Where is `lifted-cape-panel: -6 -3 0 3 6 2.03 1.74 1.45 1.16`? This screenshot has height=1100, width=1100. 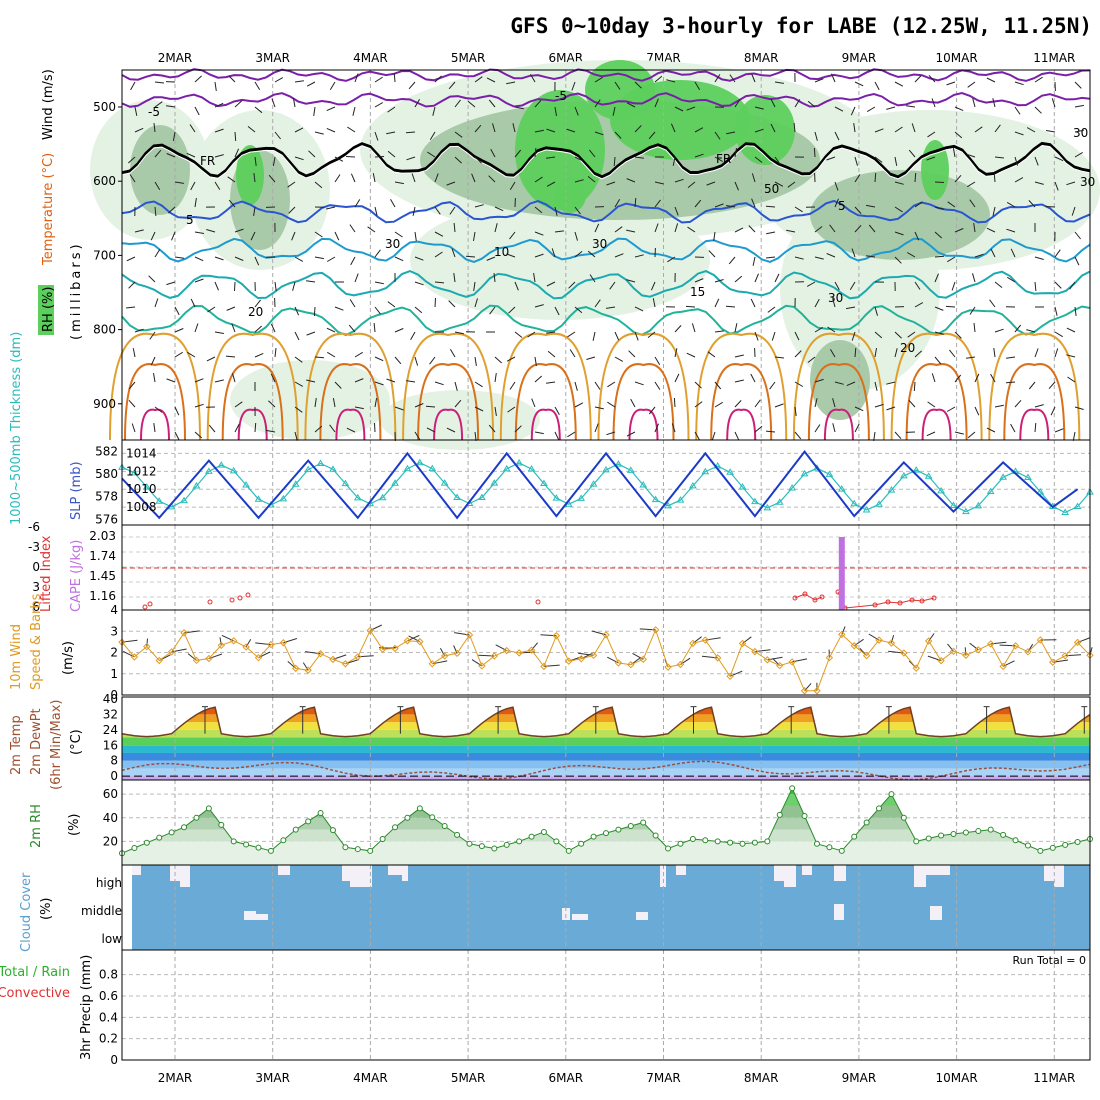 lifted-cape-panel: -6 -3 0 3 6 2.03 1.74 1.45 1.16 is located at coordinates (559, 567).